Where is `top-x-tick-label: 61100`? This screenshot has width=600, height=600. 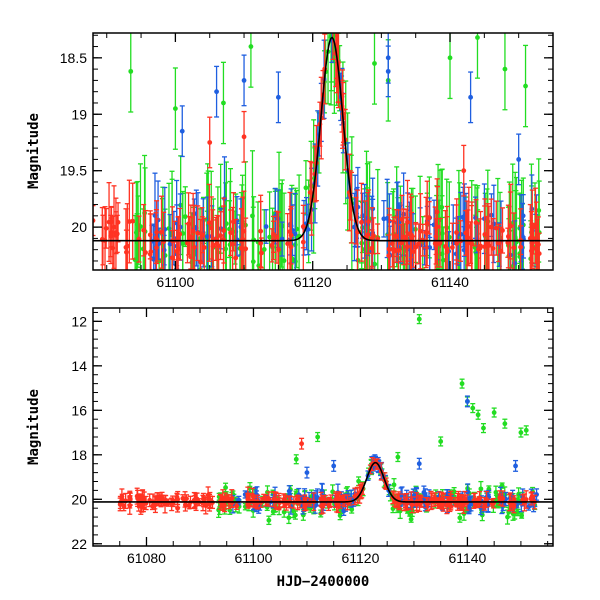 top-x-tick-label: 61100 is located at coordinates (175, 282).